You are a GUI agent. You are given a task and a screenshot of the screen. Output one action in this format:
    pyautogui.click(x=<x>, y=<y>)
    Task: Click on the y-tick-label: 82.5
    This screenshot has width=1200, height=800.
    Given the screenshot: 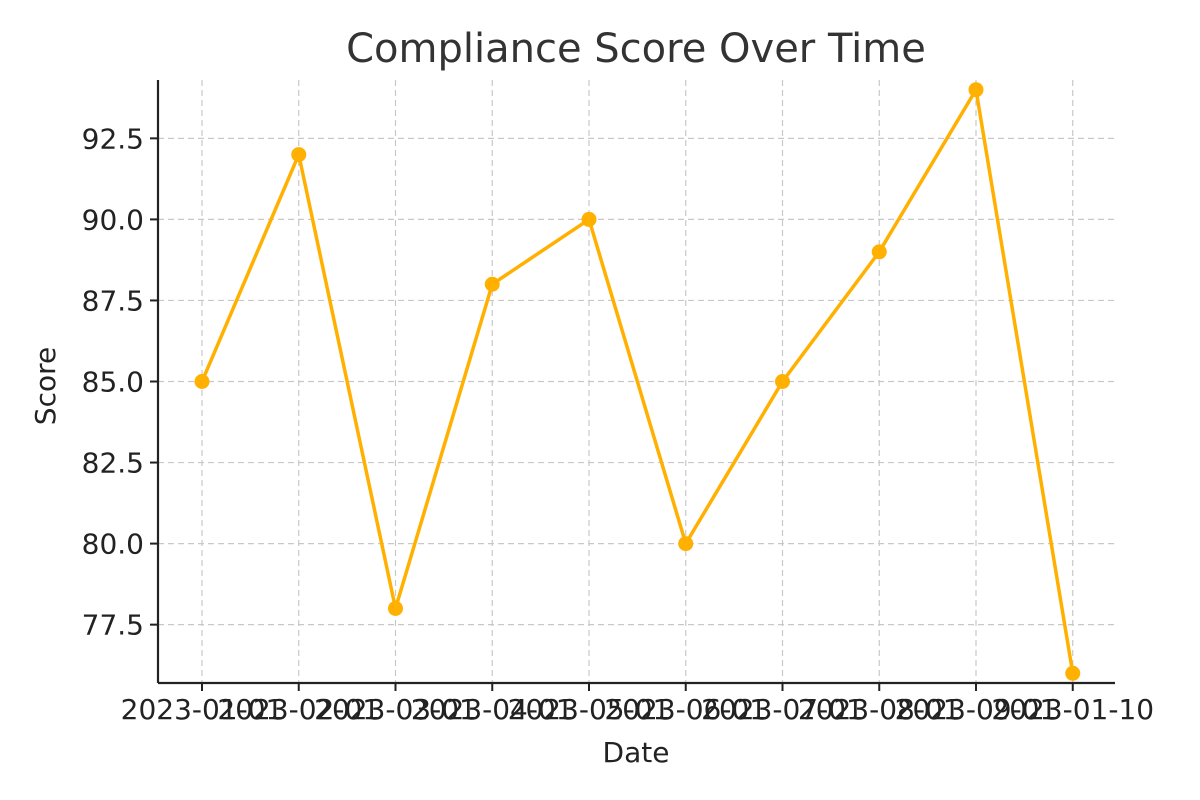 What is the action you would take?
    pyautogui.click(x=113, y=463)
    